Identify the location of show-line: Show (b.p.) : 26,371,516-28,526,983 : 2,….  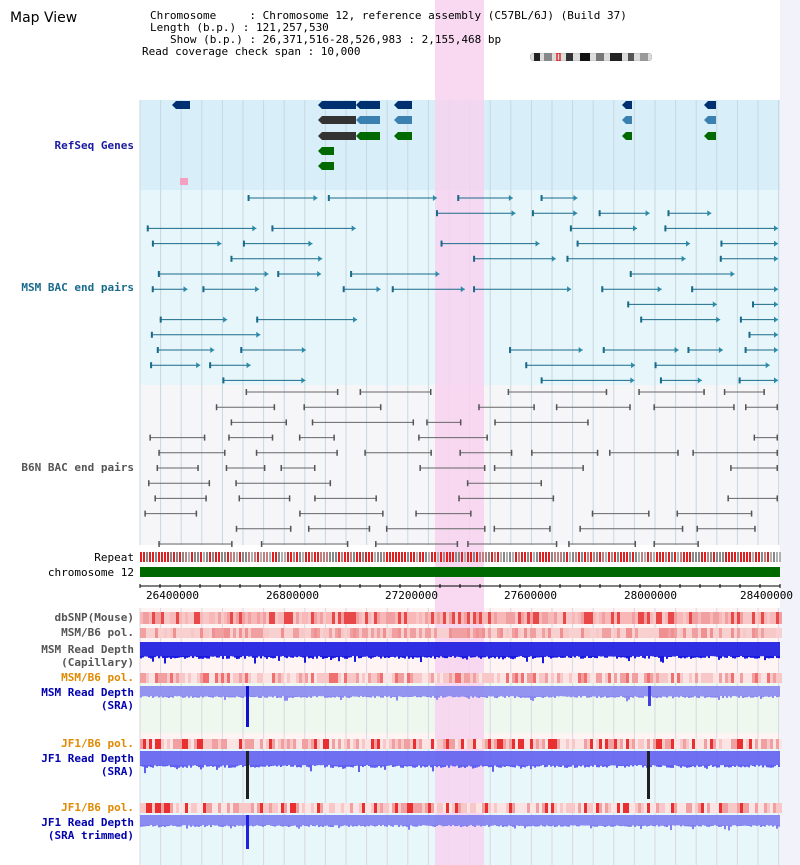
(336, 39).